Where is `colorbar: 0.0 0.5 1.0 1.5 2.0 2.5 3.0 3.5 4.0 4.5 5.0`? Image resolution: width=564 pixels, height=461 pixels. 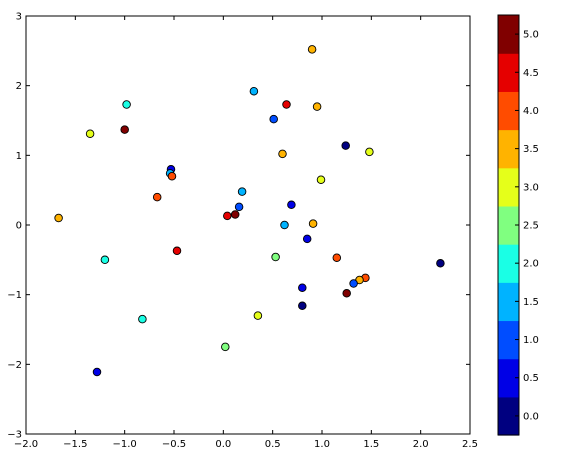 colorbar: 0.0 0.5 1.0 1.5 2.0 2.5 3.0 3.5 4.0 4.5 5.0 is located at coordinates (518, 225).